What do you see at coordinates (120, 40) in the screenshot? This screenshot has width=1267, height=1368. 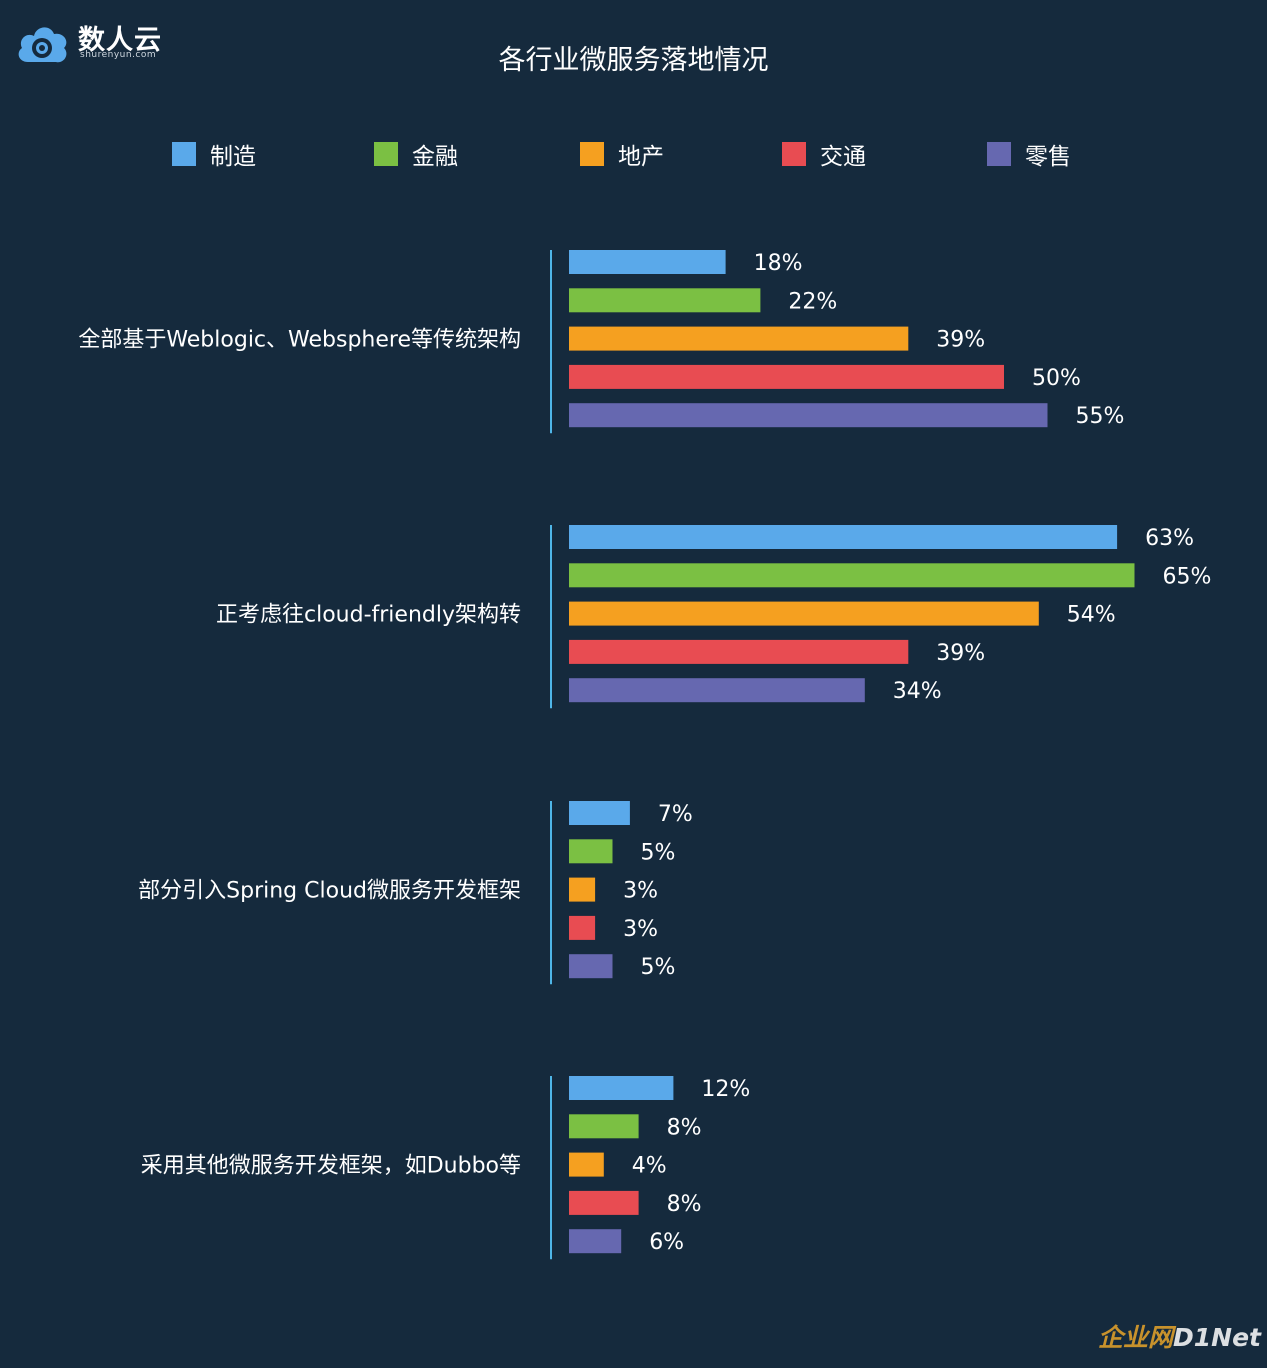 I see `logo-text: 数人云` at bounding box center [120, 40].